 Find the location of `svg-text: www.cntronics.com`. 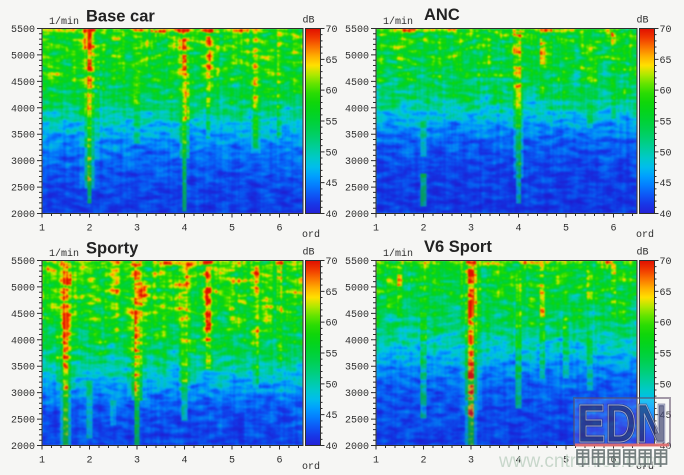

svg-text: www.cntronics.com is located at coordinates (580, 461).